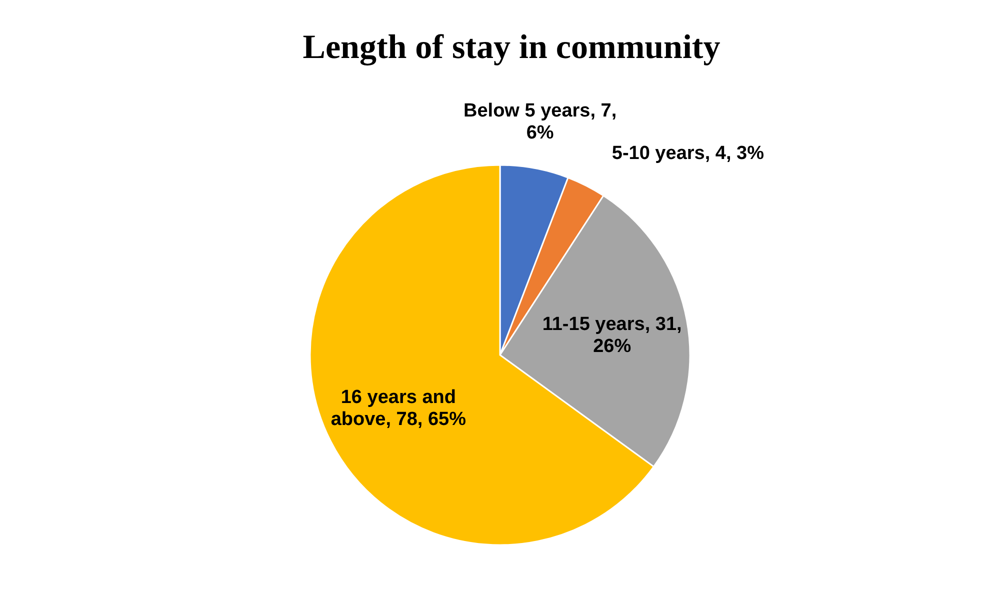  Describe the element at coordinates (540, 122) in the screenshot. I see `slice-label: Below 5 years, 7, 6%` at that location.